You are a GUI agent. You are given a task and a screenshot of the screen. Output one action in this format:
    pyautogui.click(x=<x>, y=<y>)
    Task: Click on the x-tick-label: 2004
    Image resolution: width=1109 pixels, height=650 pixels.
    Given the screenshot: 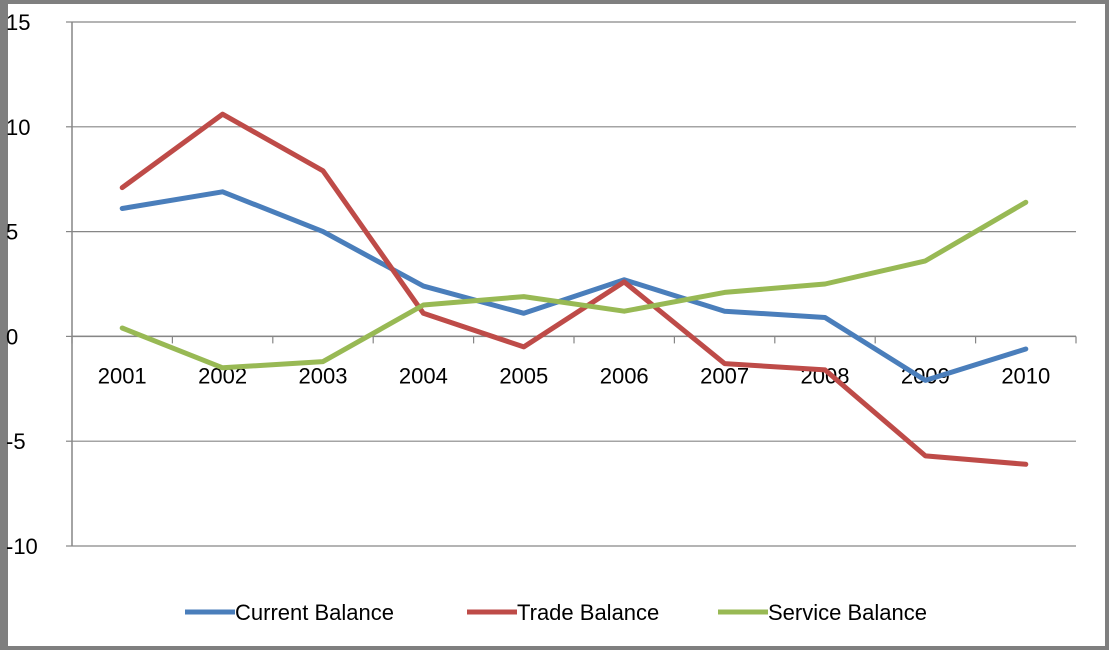 What is the action you would take?
    pyautogui.click(x=423, y=375)
    